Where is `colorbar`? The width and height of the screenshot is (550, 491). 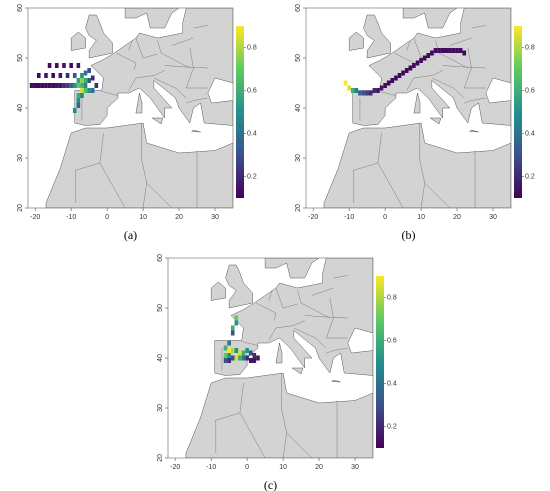
colorbar is located at coordinates (240, 112).